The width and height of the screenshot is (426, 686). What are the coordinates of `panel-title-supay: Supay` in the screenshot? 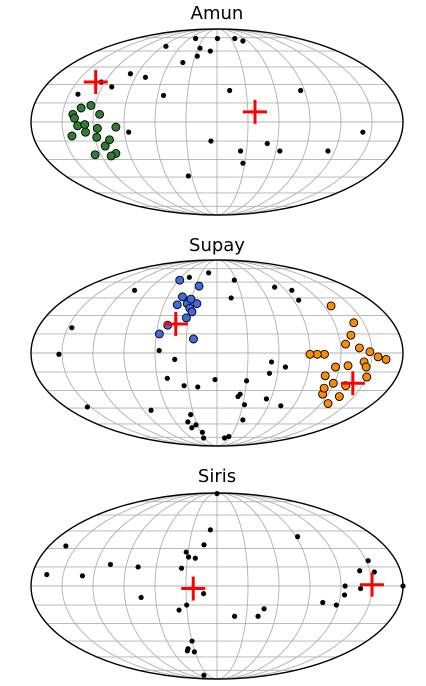 It's located at (217, 245).